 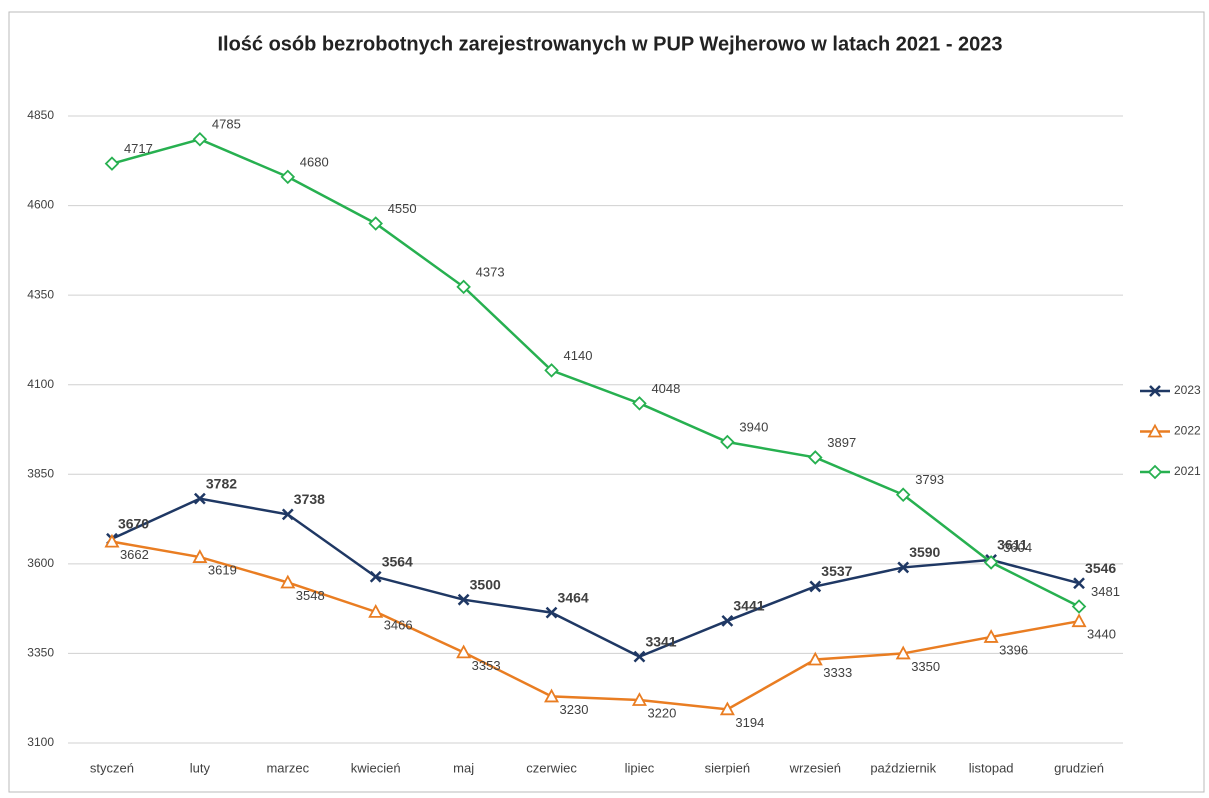 I want to click on data-label: 3548, so click(x=310, y=595).